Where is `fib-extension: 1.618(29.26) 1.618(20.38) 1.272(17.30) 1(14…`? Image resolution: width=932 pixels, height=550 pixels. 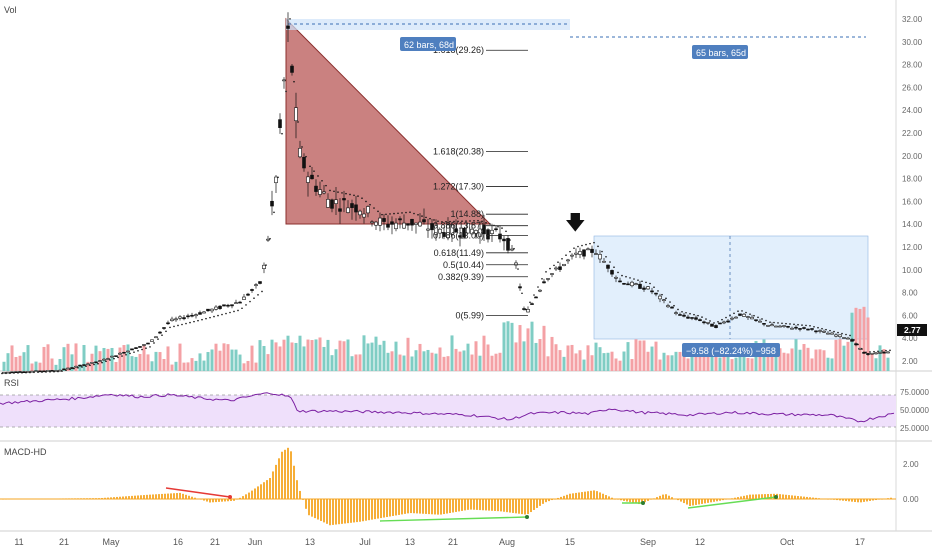
fib-extension: 1.618(29.26) 1.618(20.38) 1.272(17.30) 1(14… is located at coordinates (480, 183).